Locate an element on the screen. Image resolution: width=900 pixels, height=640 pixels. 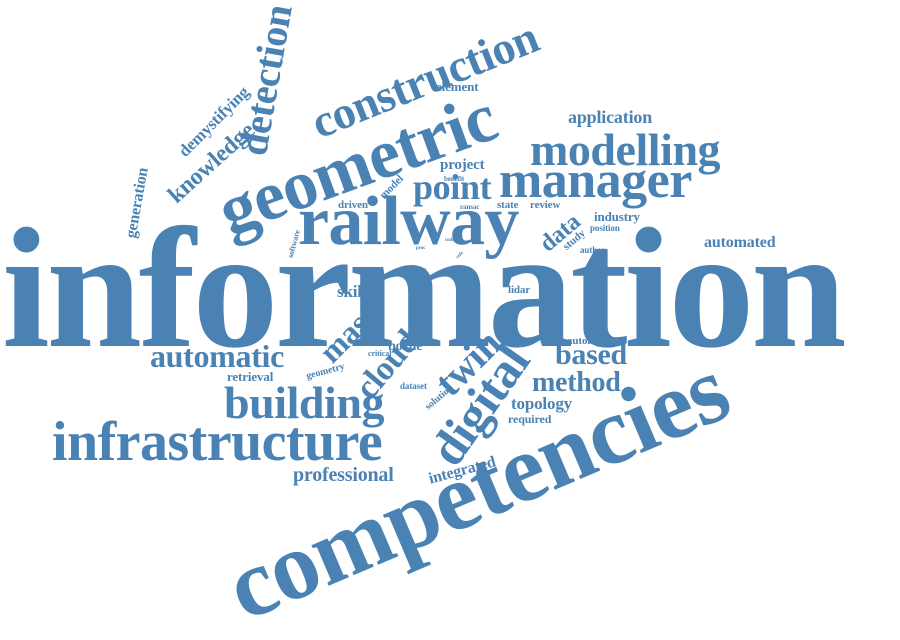
word-task: task is located at coordinates (470, 308).